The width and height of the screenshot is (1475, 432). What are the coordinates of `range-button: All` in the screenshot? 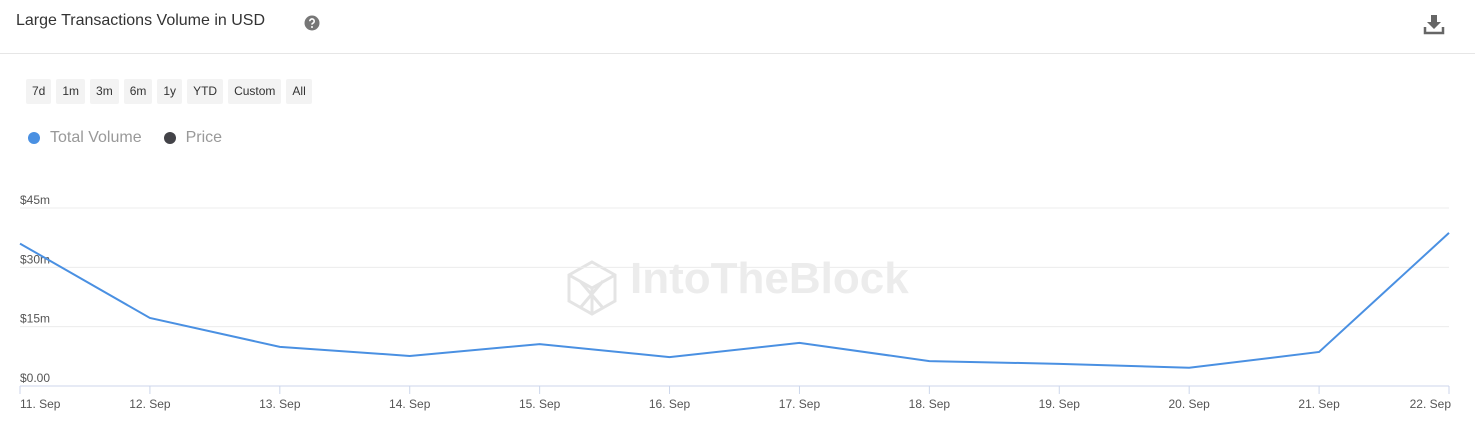 It's located at (299, 91).